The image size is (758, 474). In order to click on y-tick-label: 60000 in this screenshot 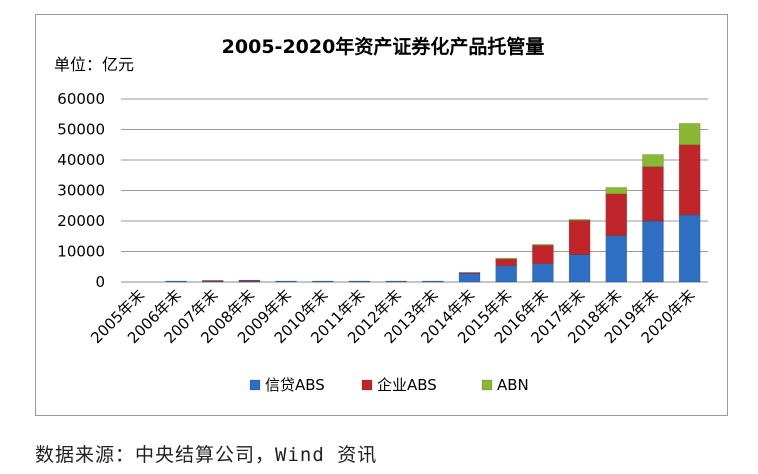, I will do `click(81, 99)`.